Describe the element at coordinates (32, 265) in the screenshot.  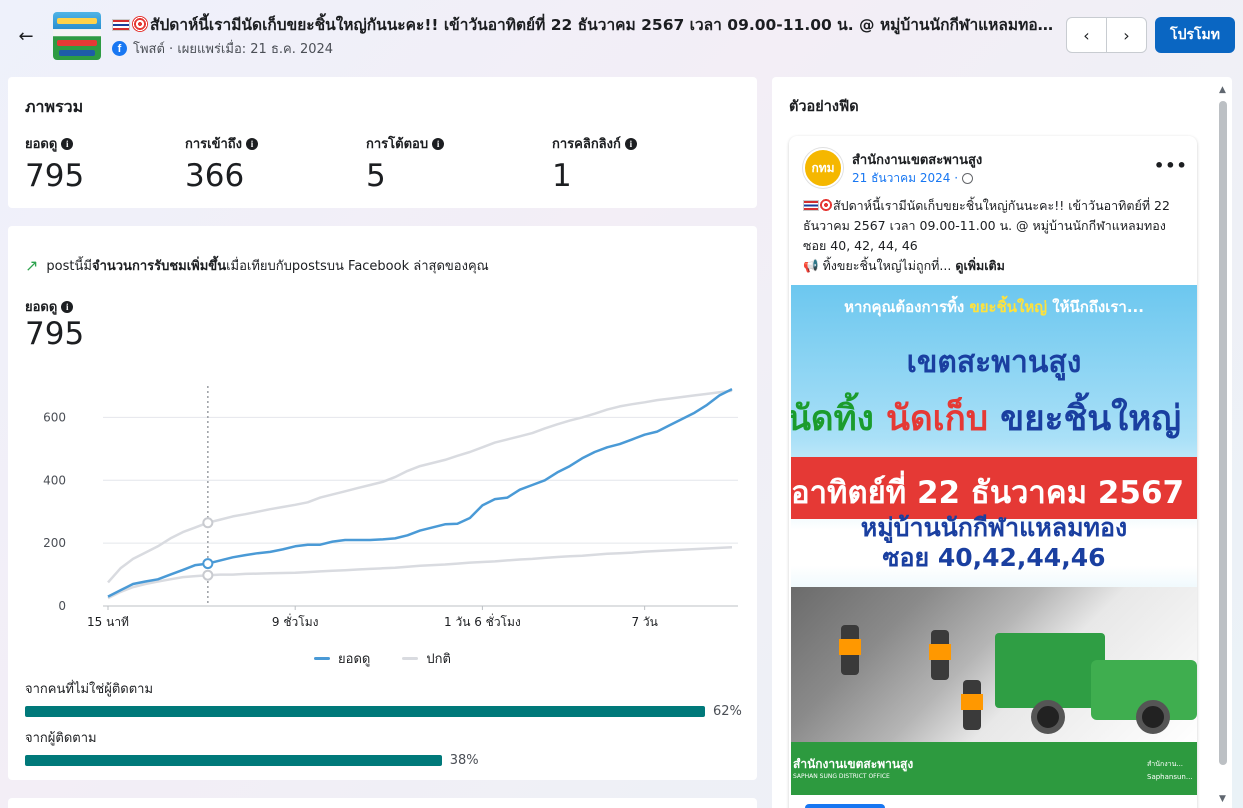
I see `trending-up-icon: ↗` at that location.